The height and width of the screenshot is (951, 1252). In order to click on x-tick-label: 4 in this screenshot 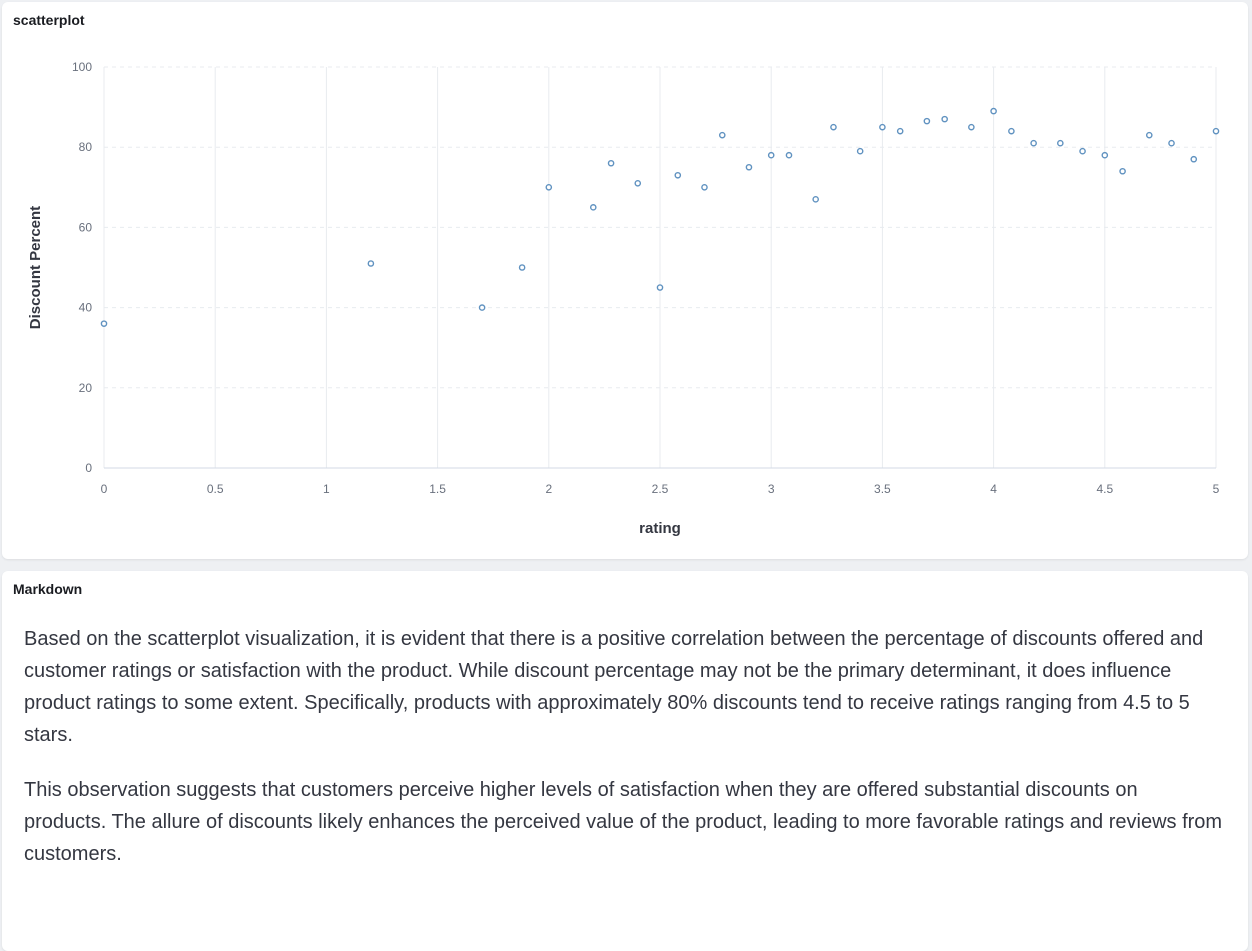, I will do `click(993, 489)`.